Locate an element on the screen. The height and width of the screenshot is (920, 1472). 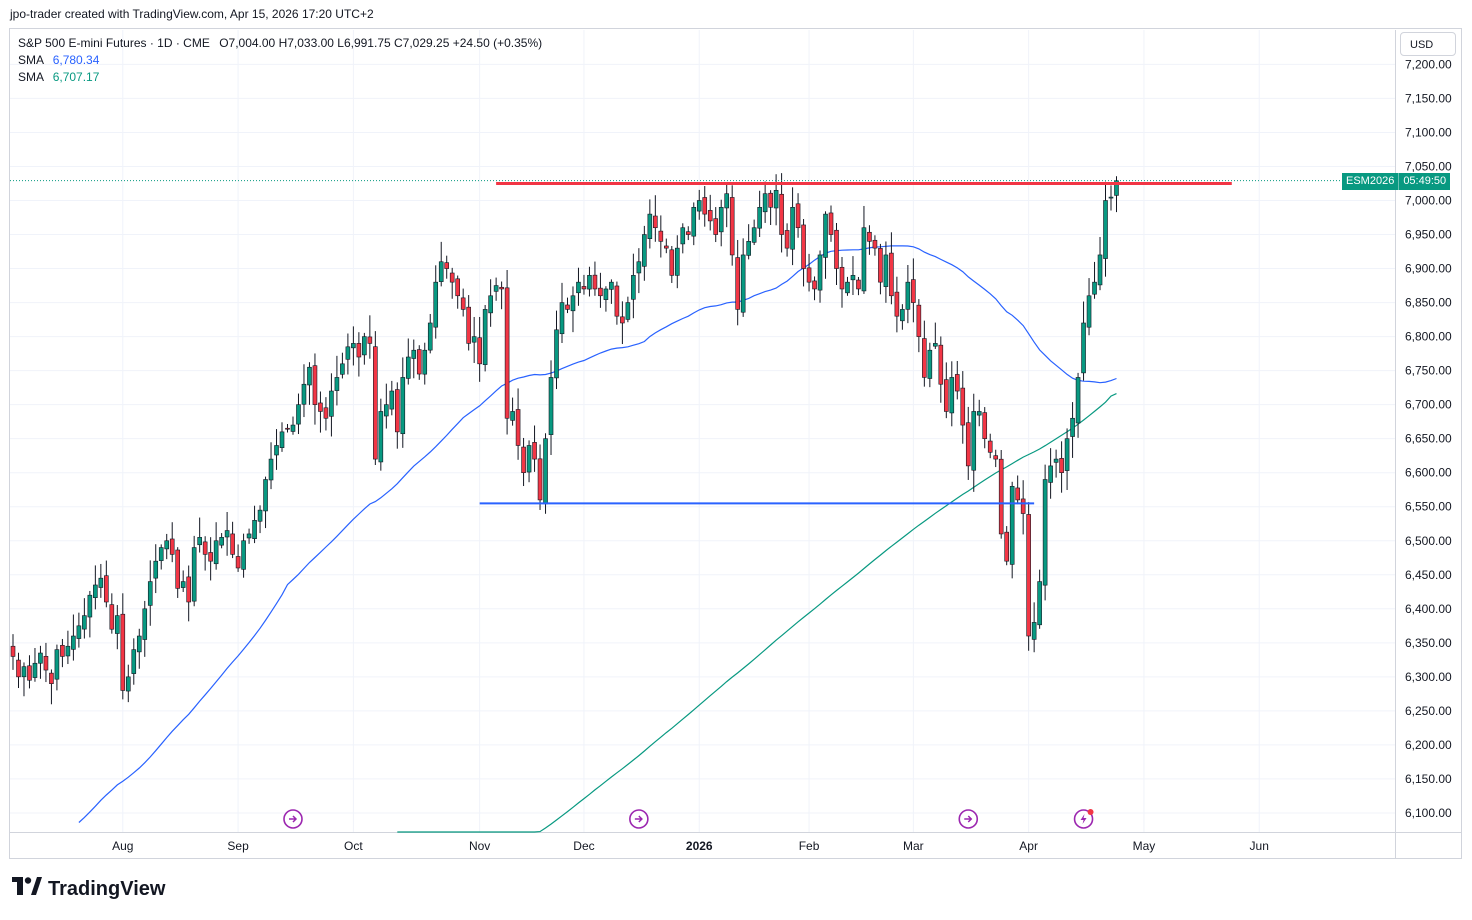
y-tick-label: 6,100.00 is located at coordinates (1428, 813).